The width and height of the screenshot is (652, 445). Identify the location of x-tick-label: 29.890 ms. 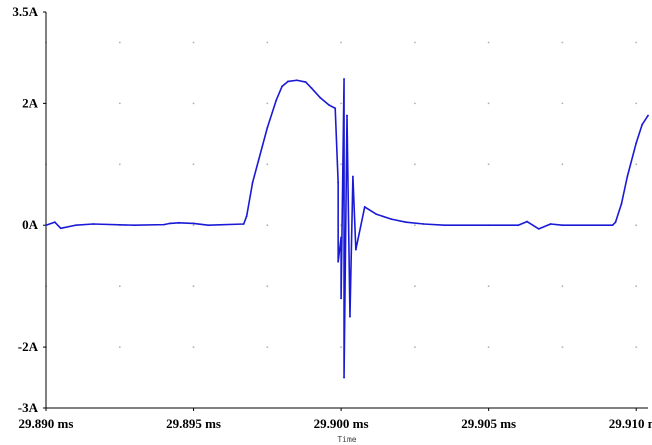
(46, 423).